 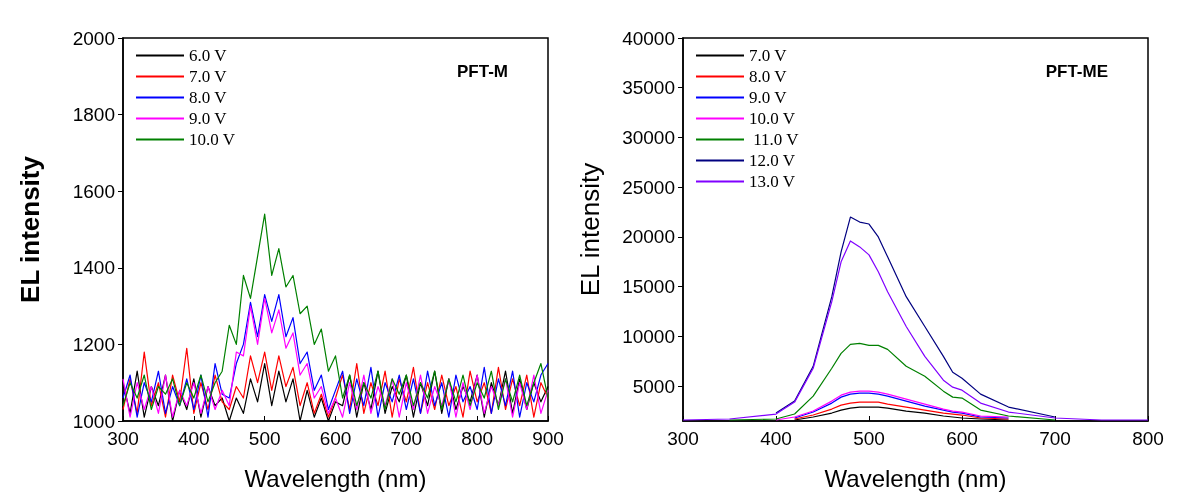 I want to click on y-tick-label: 20000, so click(x=648, y=237).